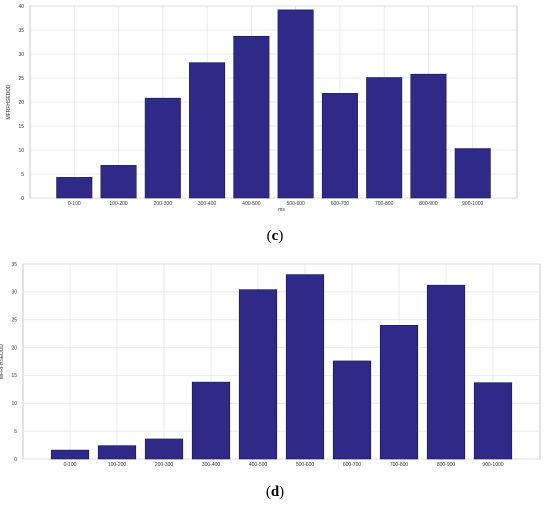 The image size is (550, 509). What do you see at coordinates (281, 209) in the screenshot?
I see `x-axis-label: ms` at bounding box center [281, 209].